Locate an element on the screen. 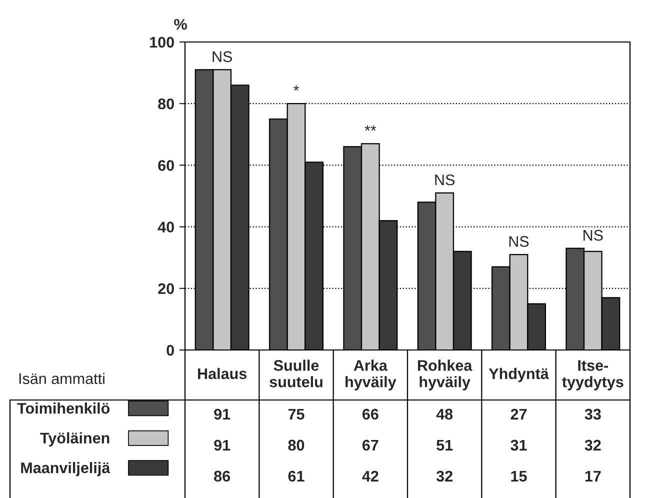 This screenshot has width=646, height=498. data-label: 27 is located at coordinates (518, 414).